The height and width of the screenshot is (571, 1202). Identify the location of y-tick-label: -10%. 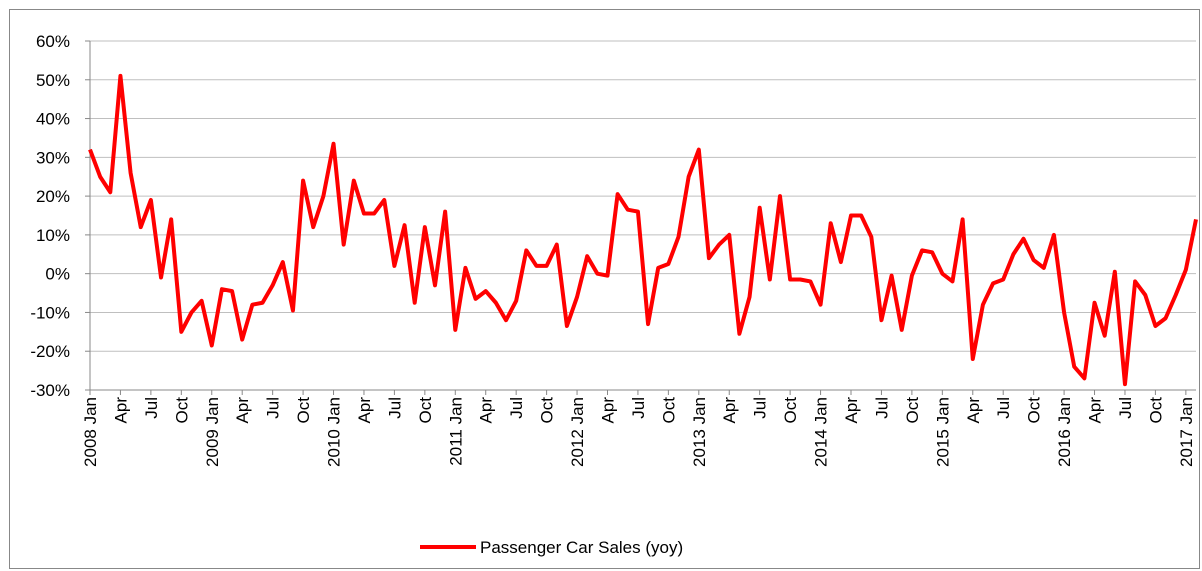
(50, 312).